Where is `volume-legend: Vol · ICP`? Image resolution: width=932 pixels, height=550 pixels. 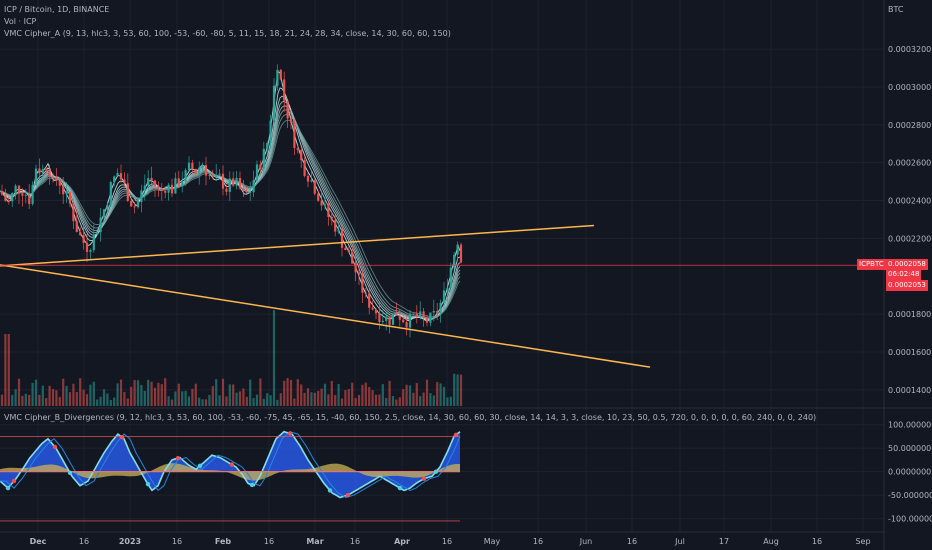 volume-legend: Vol · ICP is located at coordinates (20, 21).